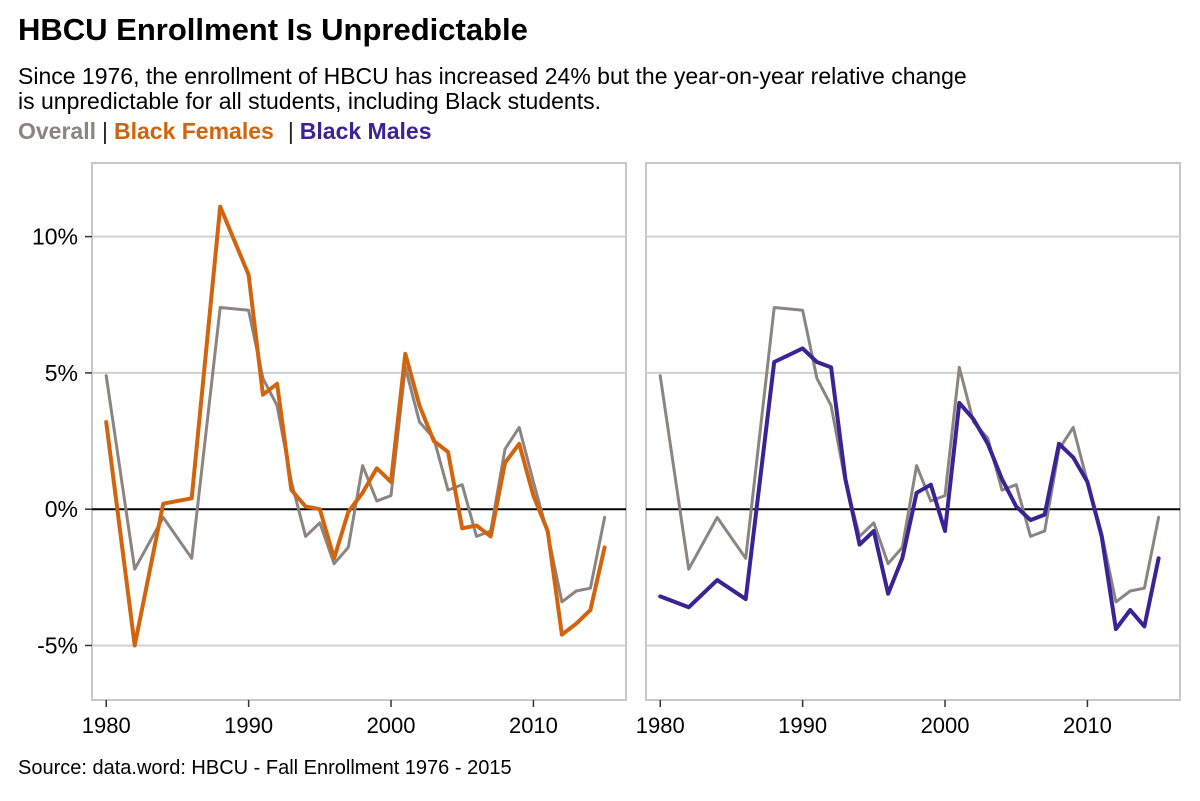 This screenshot has height=801, width=1200. Describe the element at coordinates (55, 237) in the screenshot. I see `y-tick-label: 10%` at that location.